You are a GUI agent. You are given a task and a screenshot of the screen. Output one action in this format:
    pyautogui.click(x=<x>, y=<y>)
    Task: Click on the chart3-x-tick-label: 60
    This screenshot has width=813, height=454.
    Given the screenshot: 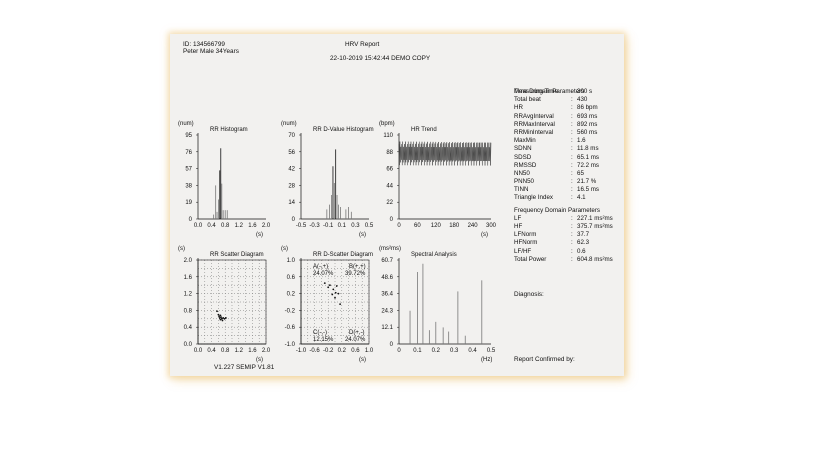 What is the action you would take?
    pyautogui.click(x=417, y=226)
    